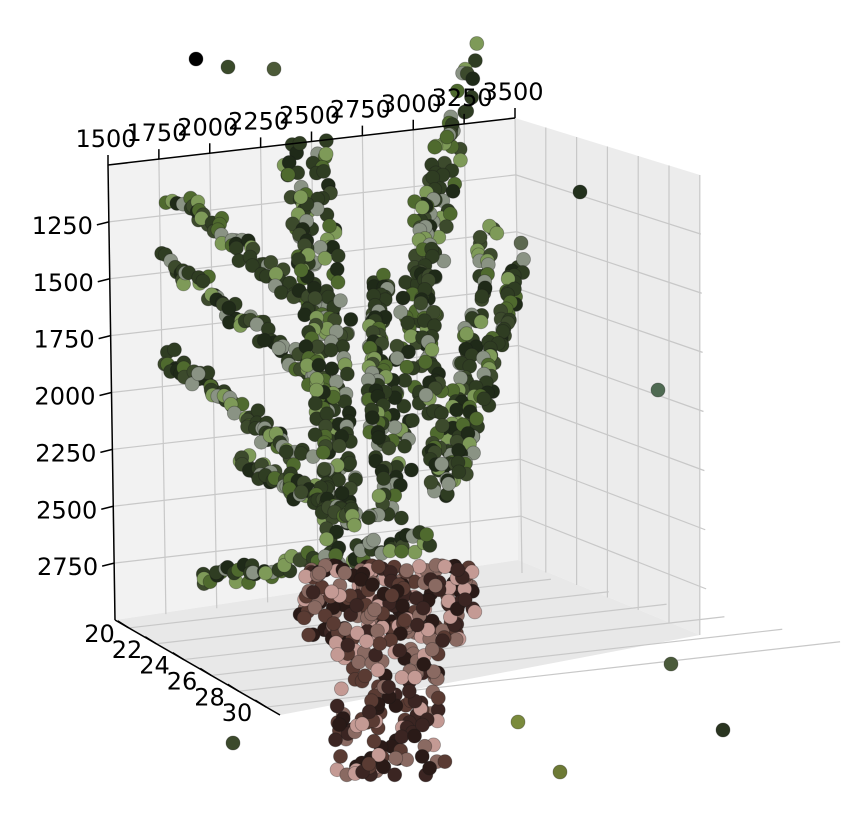 The width and height of the screenshot is (862, 836). What do you see at coordinates (64, 340) in the screenshot?
I see `z-tick-label: 1750` at bounding box center [64, 340].